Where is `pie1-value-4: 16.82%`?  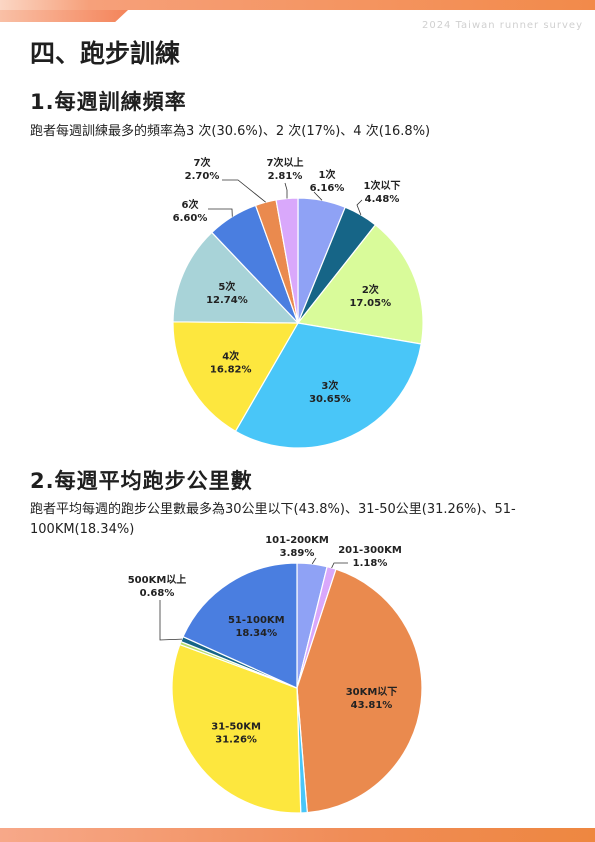
pie1-value-4: 16.82% is located at coordinates (231, 369).